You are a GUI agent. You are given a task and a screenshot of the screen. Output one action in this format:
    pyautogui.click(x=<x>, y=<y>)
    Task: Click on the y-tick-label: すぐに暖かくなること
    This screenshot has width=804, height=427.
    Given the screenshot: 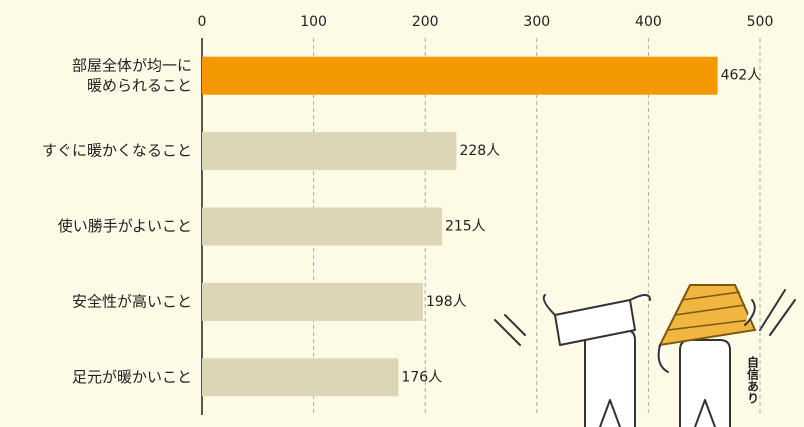 What is the action you would take?
    pyautogui.click(x=117, y=151)
    